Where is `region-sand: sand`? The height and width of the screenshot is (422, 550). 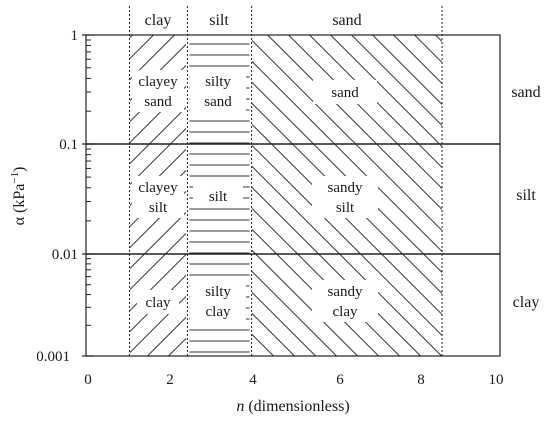
region-sand: sand is located at coordinates (345, 93).